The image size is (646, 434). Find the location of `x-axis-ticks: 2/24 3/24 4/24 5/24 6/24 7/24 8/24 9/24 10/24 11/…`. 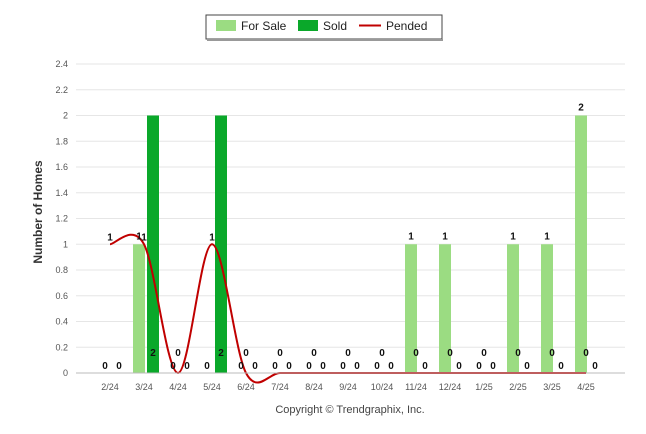

x-axis-ticks: 2/24 3/24 4/24 5/24 6/24 7/24 8/24 9/24 10/24 11/… is located at coordinates (348, 387).